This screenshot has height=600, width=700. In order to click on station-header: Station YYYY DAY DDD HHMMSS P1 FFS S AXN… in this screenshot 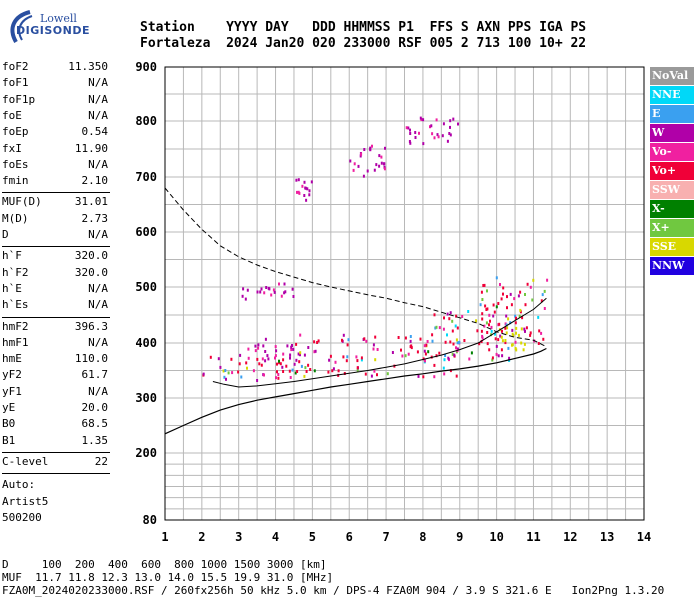, I will do `click(363, 36)`.